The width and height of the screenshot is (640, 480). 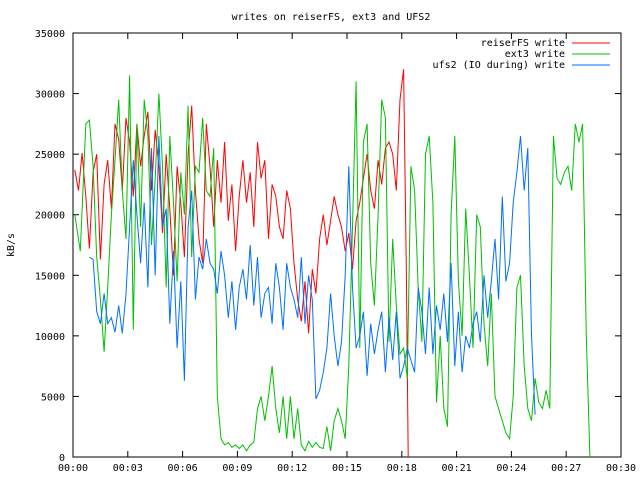 What do you see at coordinates (457, 468) in the screenshot?
I see `x-tick-label: 00:21` at bounding box center [457, 468].